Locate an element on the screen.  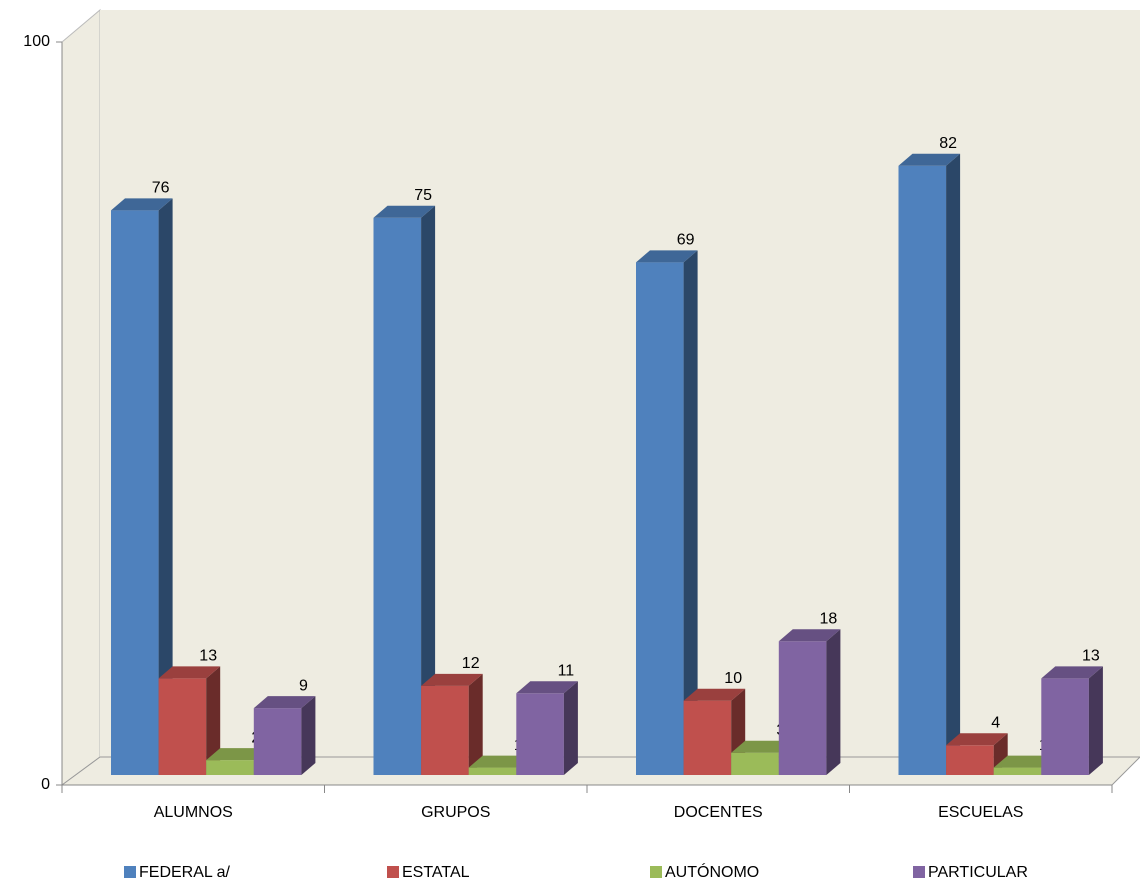
y-tick-label: 0 is located at coordinates (45, 784).